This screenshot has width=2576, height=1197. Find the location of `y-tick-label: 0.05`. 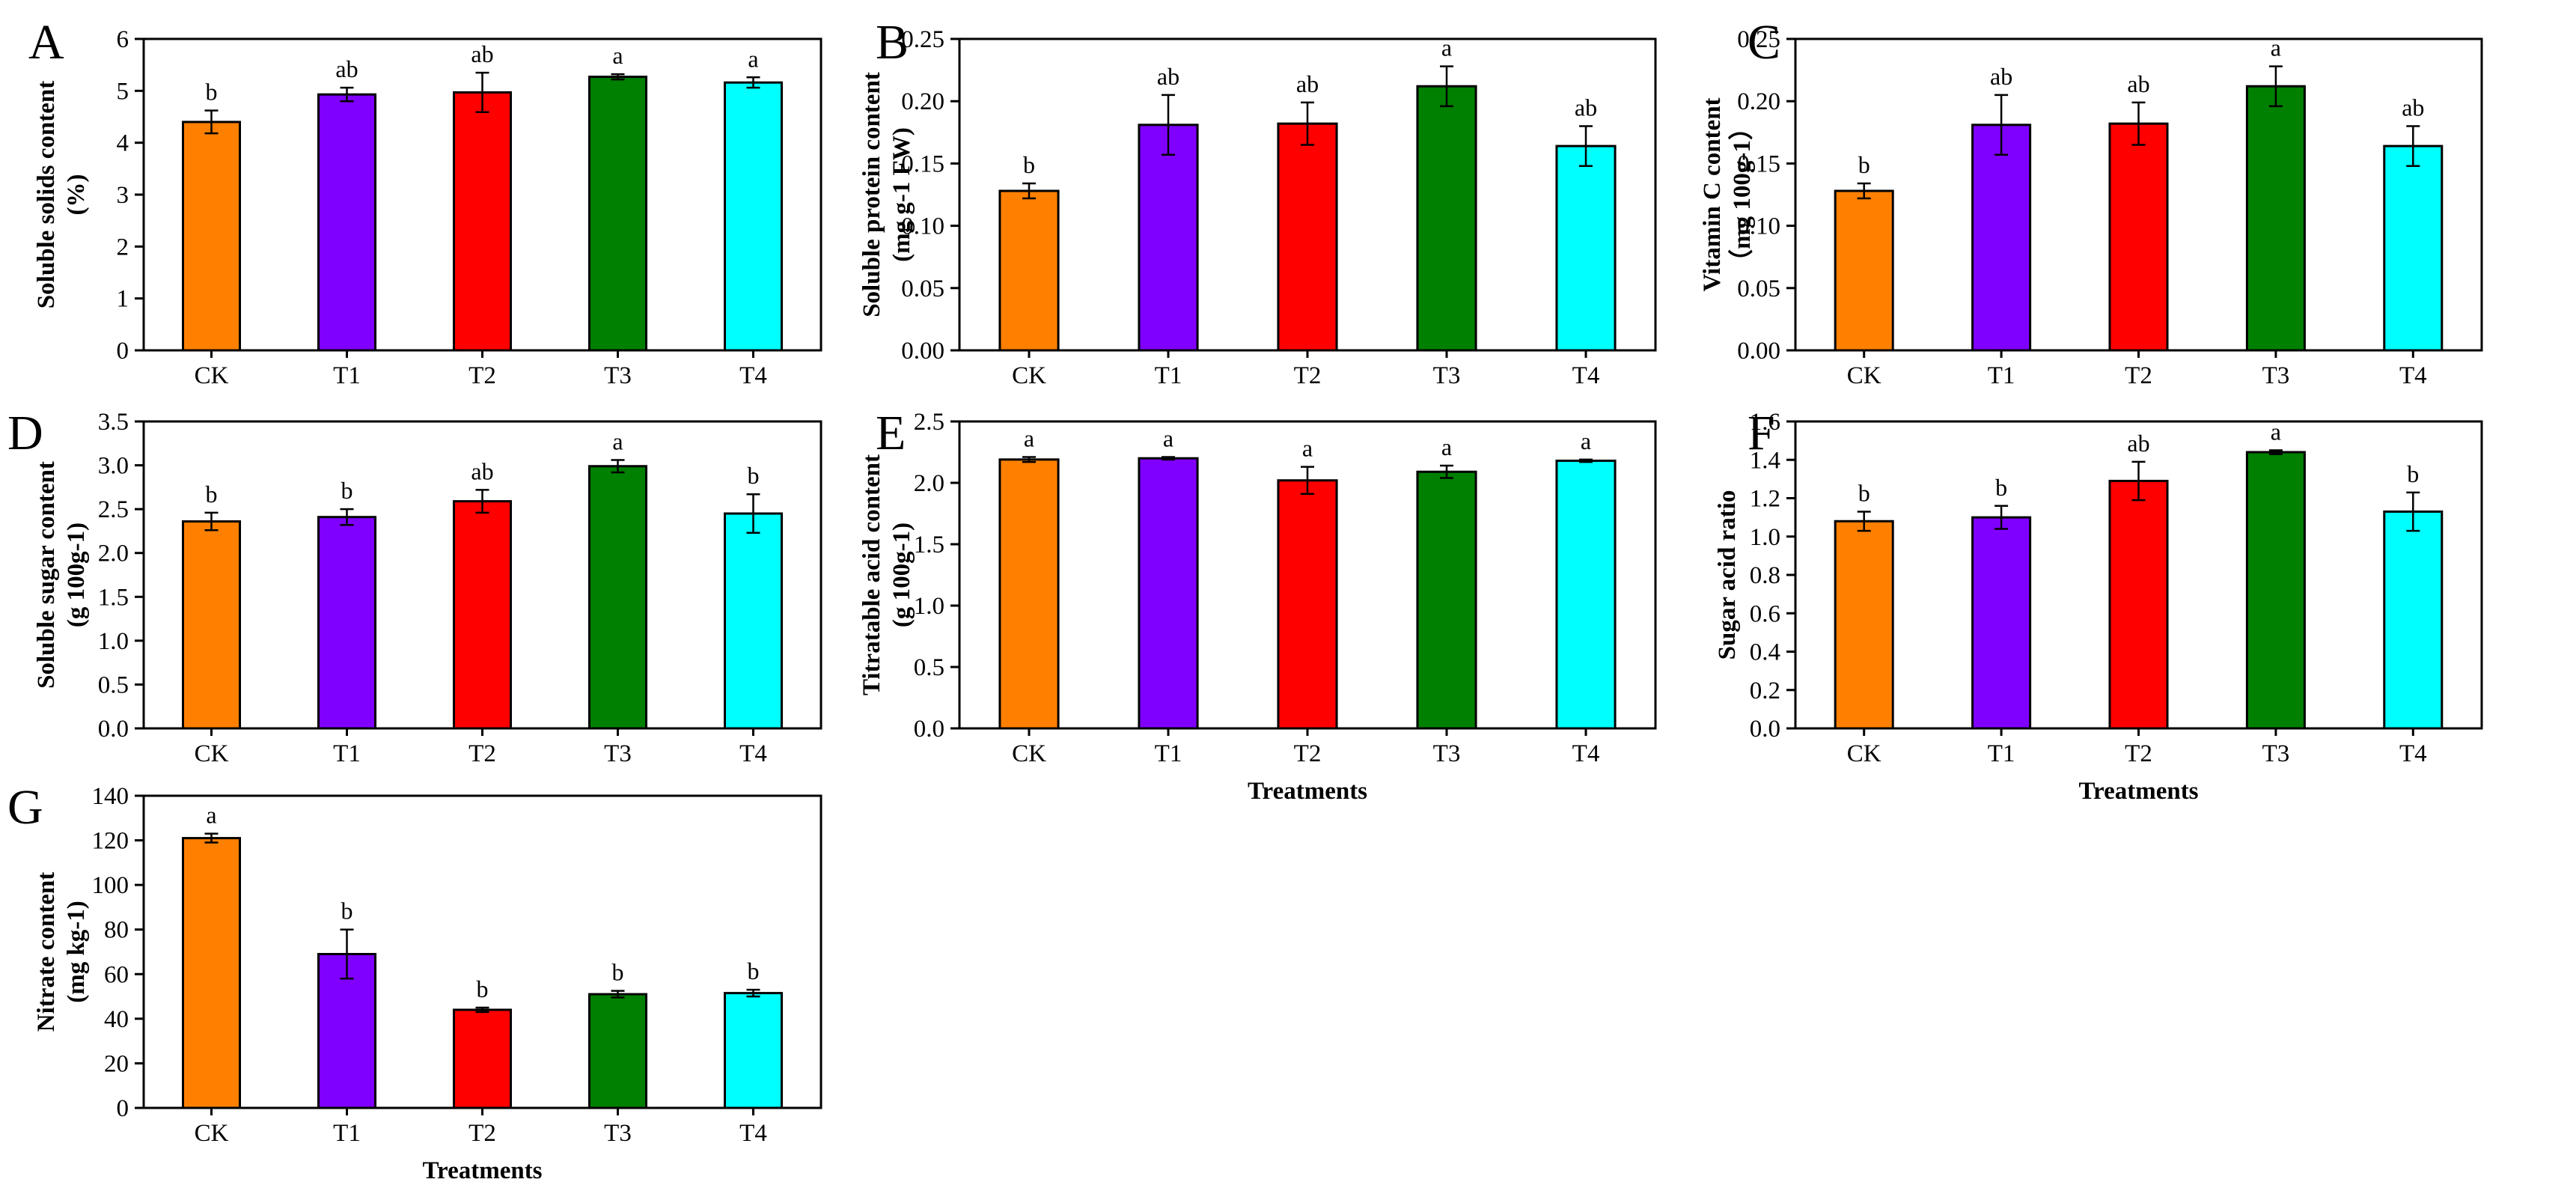

y-tick-label: 0.05 is located at coordinates (922, 288).